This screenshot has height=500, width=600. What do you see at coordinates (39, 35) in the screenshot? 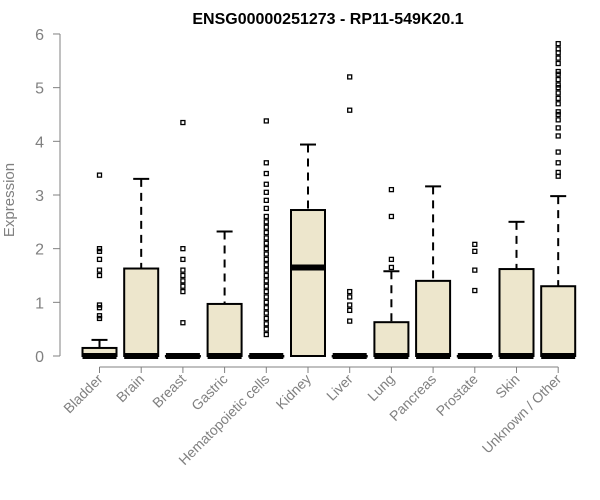
I see `y-tick-label: 6` at bounding box center [39, 35].